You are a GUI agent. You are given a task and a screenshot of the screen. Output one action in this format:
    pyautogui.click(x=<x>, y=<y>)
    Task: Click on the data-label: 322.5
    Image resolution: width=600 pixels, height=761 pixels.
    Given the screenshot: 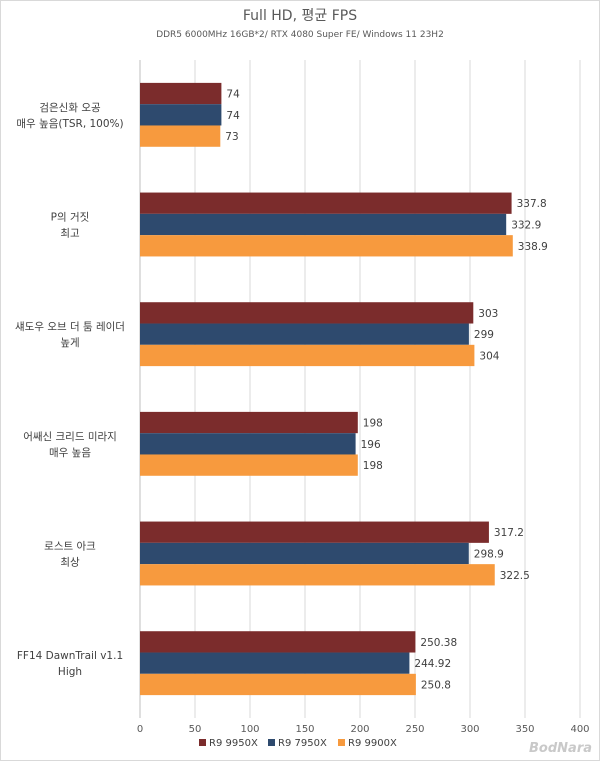 What is the action you would take?
    pyautogui.click(x=515, y=576)
    